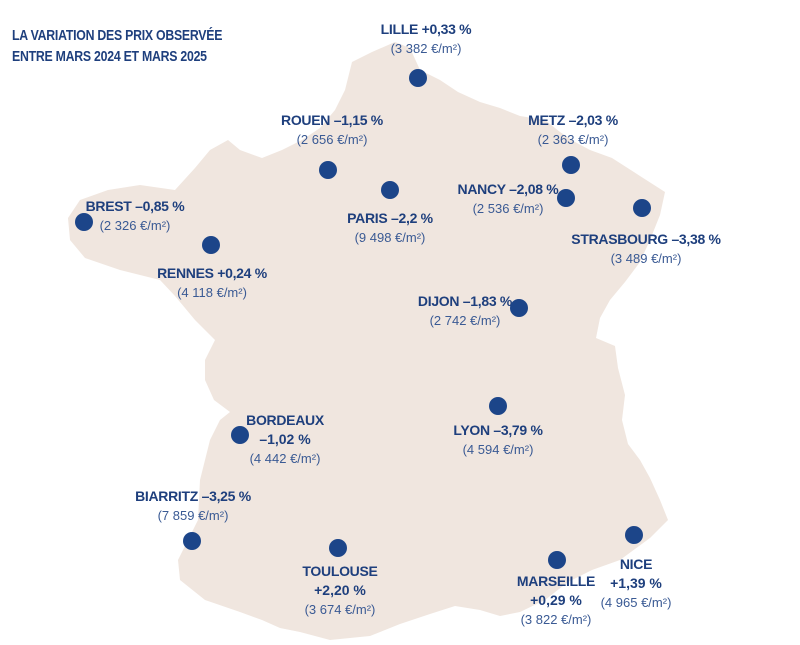 Image resolution: width=800 pixels, height=645 pixels. What do you see at coordinates (646, 249) in the screenshot?
I see `city-label-strasbourg: STRASBOURG –3,38 % (3 489 €/m²)` at bounding box center [646, 249].